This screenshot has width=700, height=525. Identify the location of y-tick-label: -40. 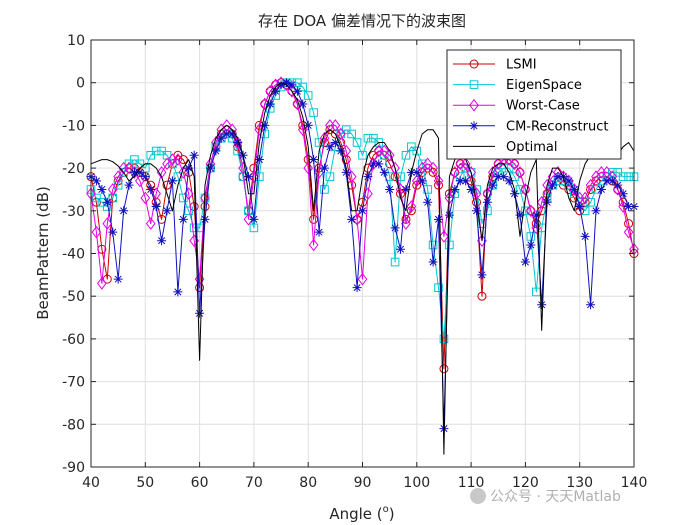
(73, 255).